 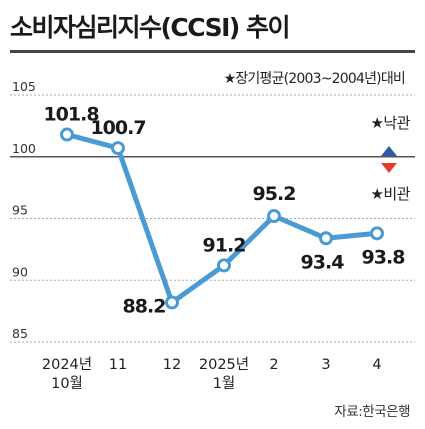 What do you see at coordinates (71, 115) in the screenshot?
I see `data-label: 101.8` at bounding box center [71, 115].